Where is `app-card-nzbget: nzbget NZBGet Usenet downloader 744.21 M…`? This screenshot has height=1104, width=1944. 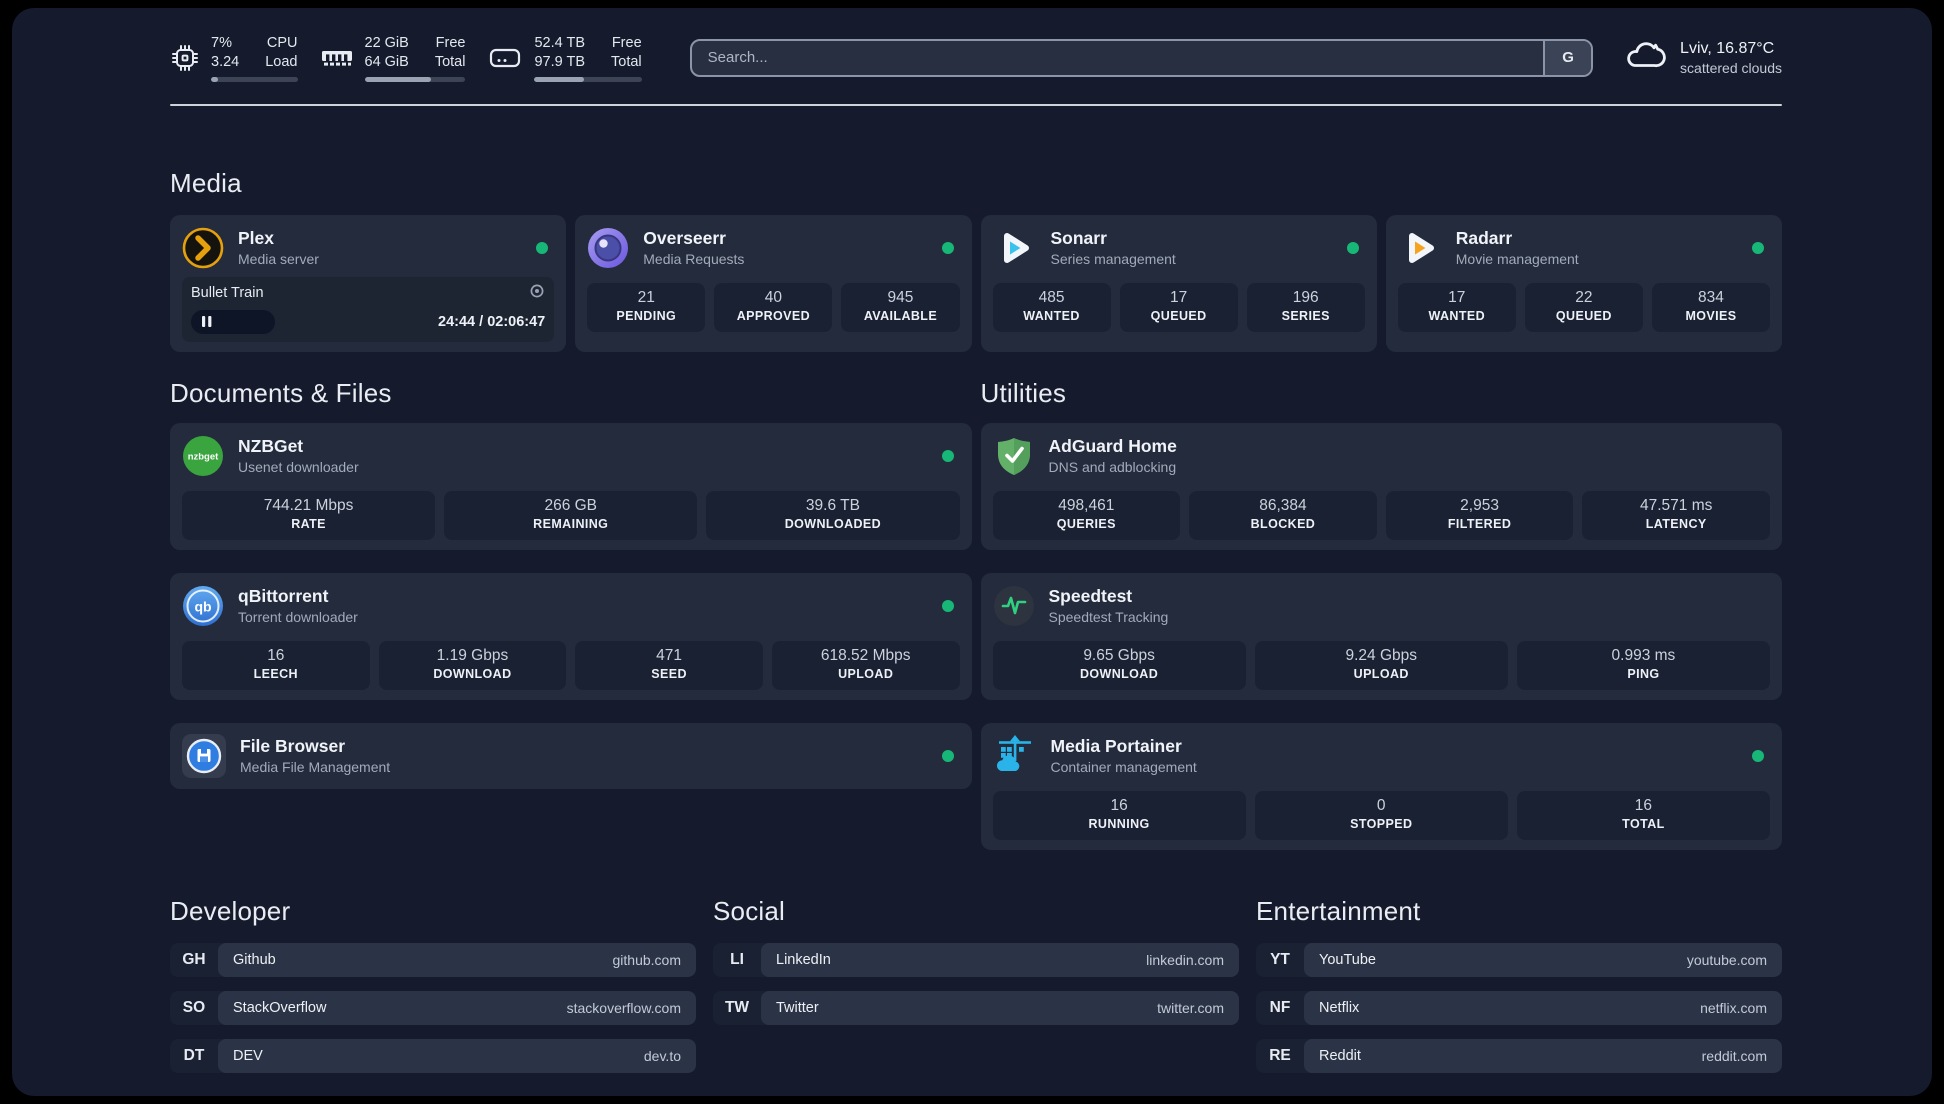 app-card-nzbget: nzbget NZBGet Usenet downloader 744.21 M… is located at coordinates (571, 486).